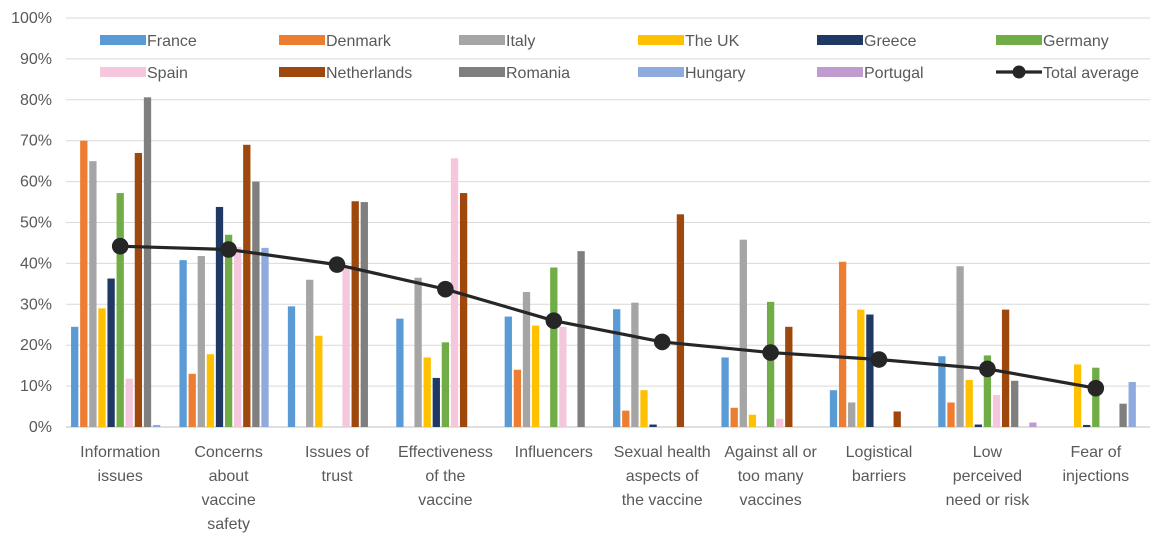  Describe the element at coordinates (36, 59) in the screenshot. I see `y-tick-label: 90%` at that location.